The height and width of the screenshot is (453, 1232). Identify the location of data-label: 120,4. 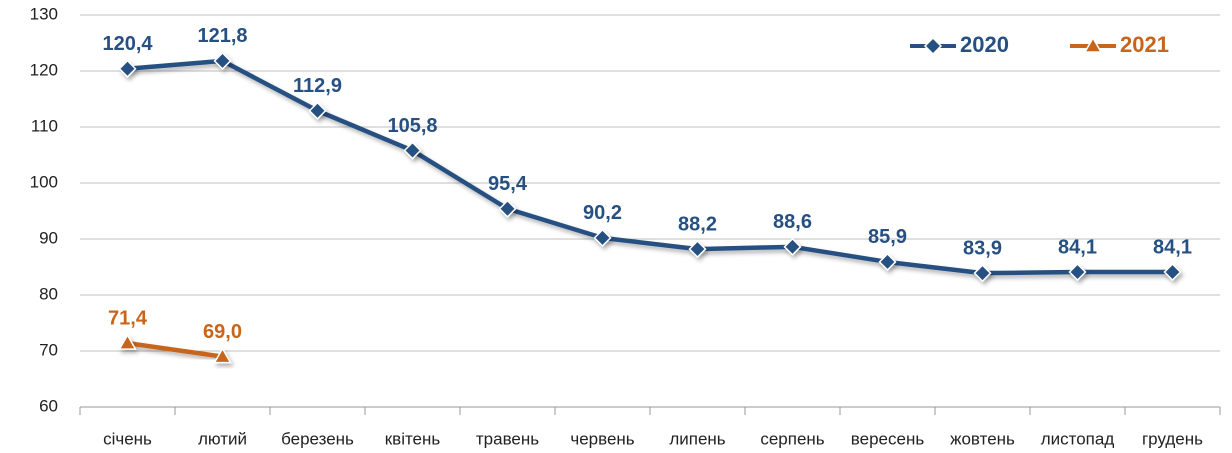
(127, 44).